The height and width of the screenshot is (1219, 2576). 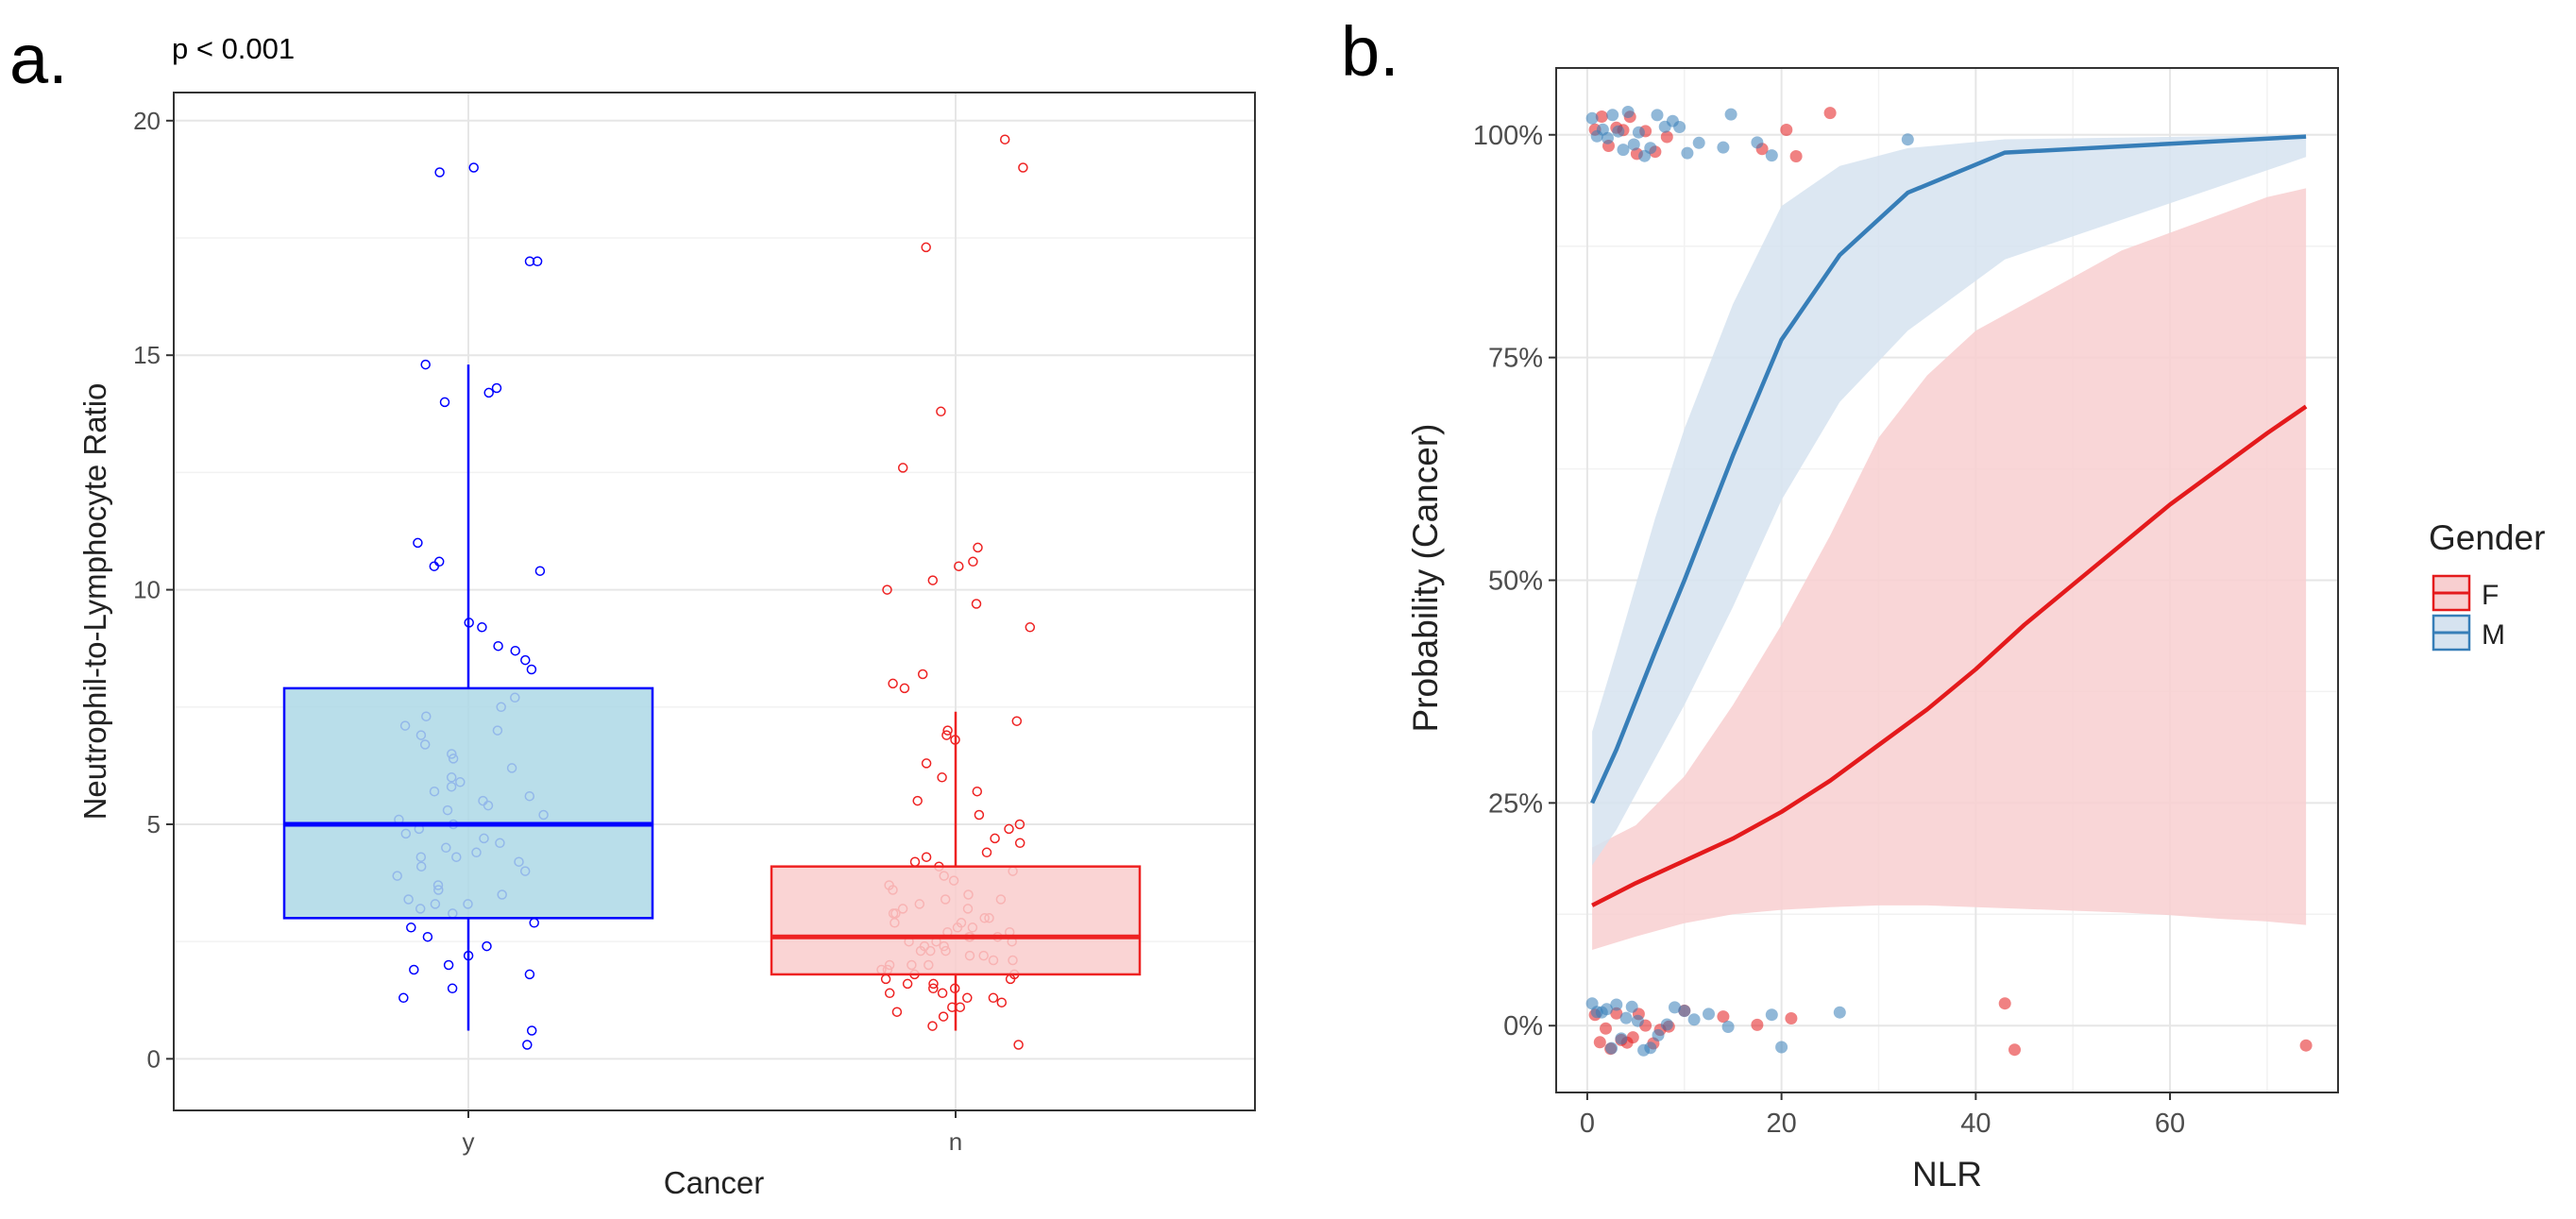 What do you see at coordinates (1947, 1174) in the screenshot?
I see `panel-b-x-axis-title: NLR` at bounding box center [1947, 1174].